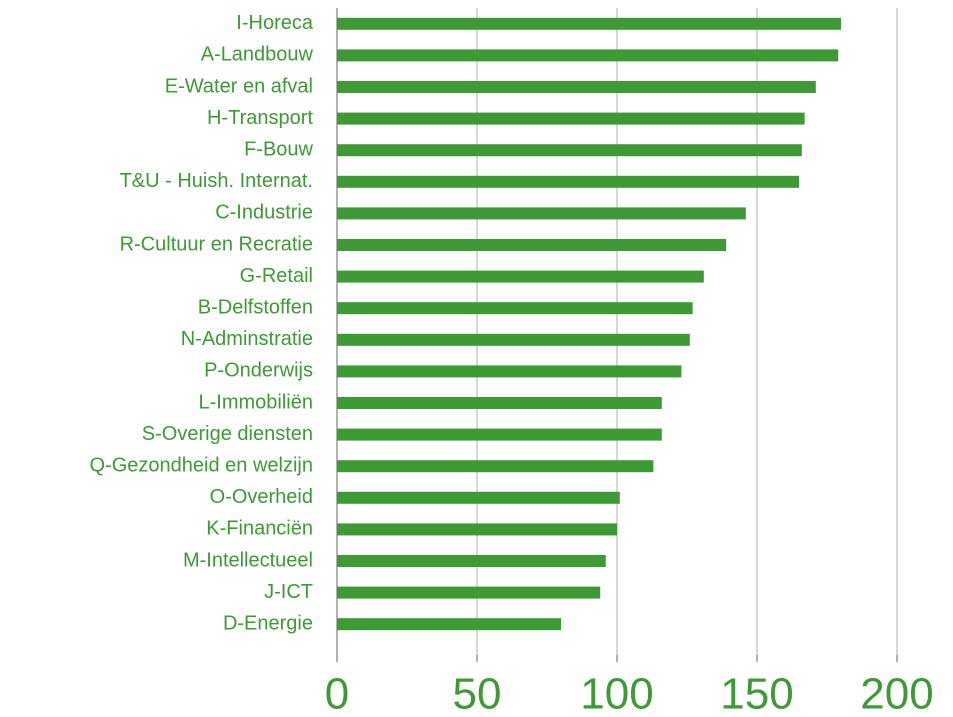 The height and width of the screenshot is (717, 953). Describe the element at coordinates (261, 497) in the screenshot. I see `y-tick-label: O-Overheid` at that location.